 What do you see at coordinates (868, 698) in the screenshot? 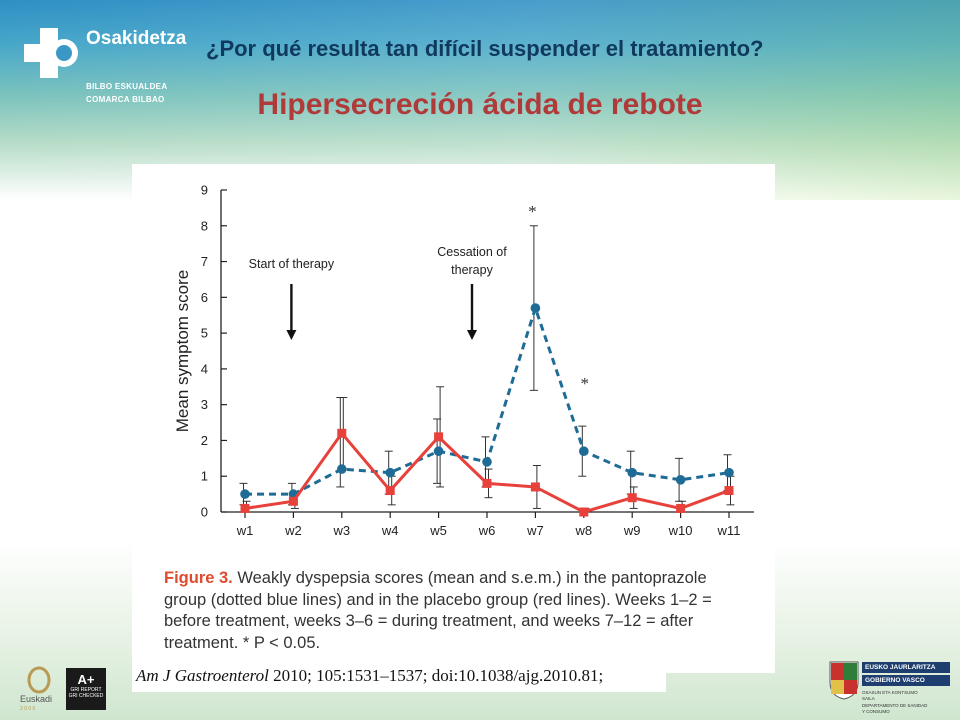
I see `gov-dept-basque-2: SAILA` at bounding box center [868, 698].